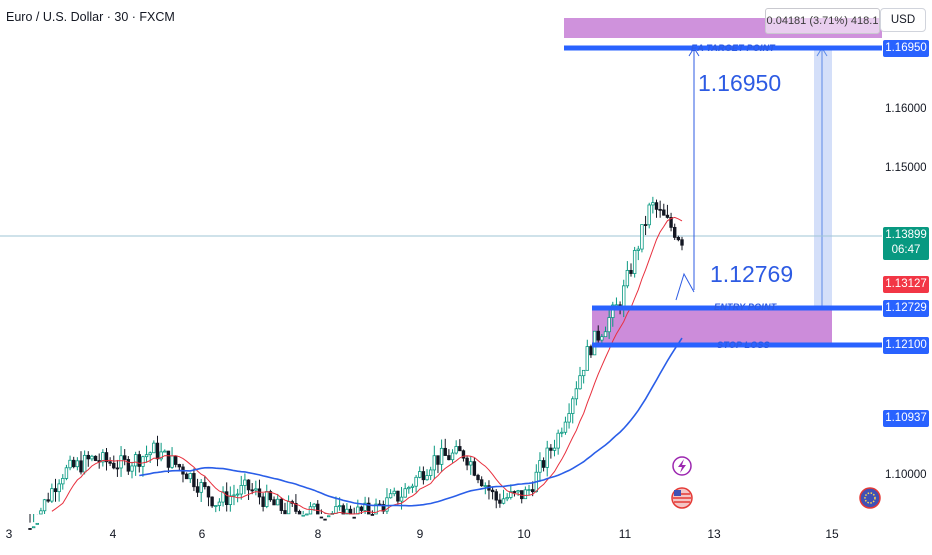 The width and height of the screenshot is (932, 555). I want to click on symbol-title: Euro / U.S. Dollar · 30 · FXCM, so click(90, 17).